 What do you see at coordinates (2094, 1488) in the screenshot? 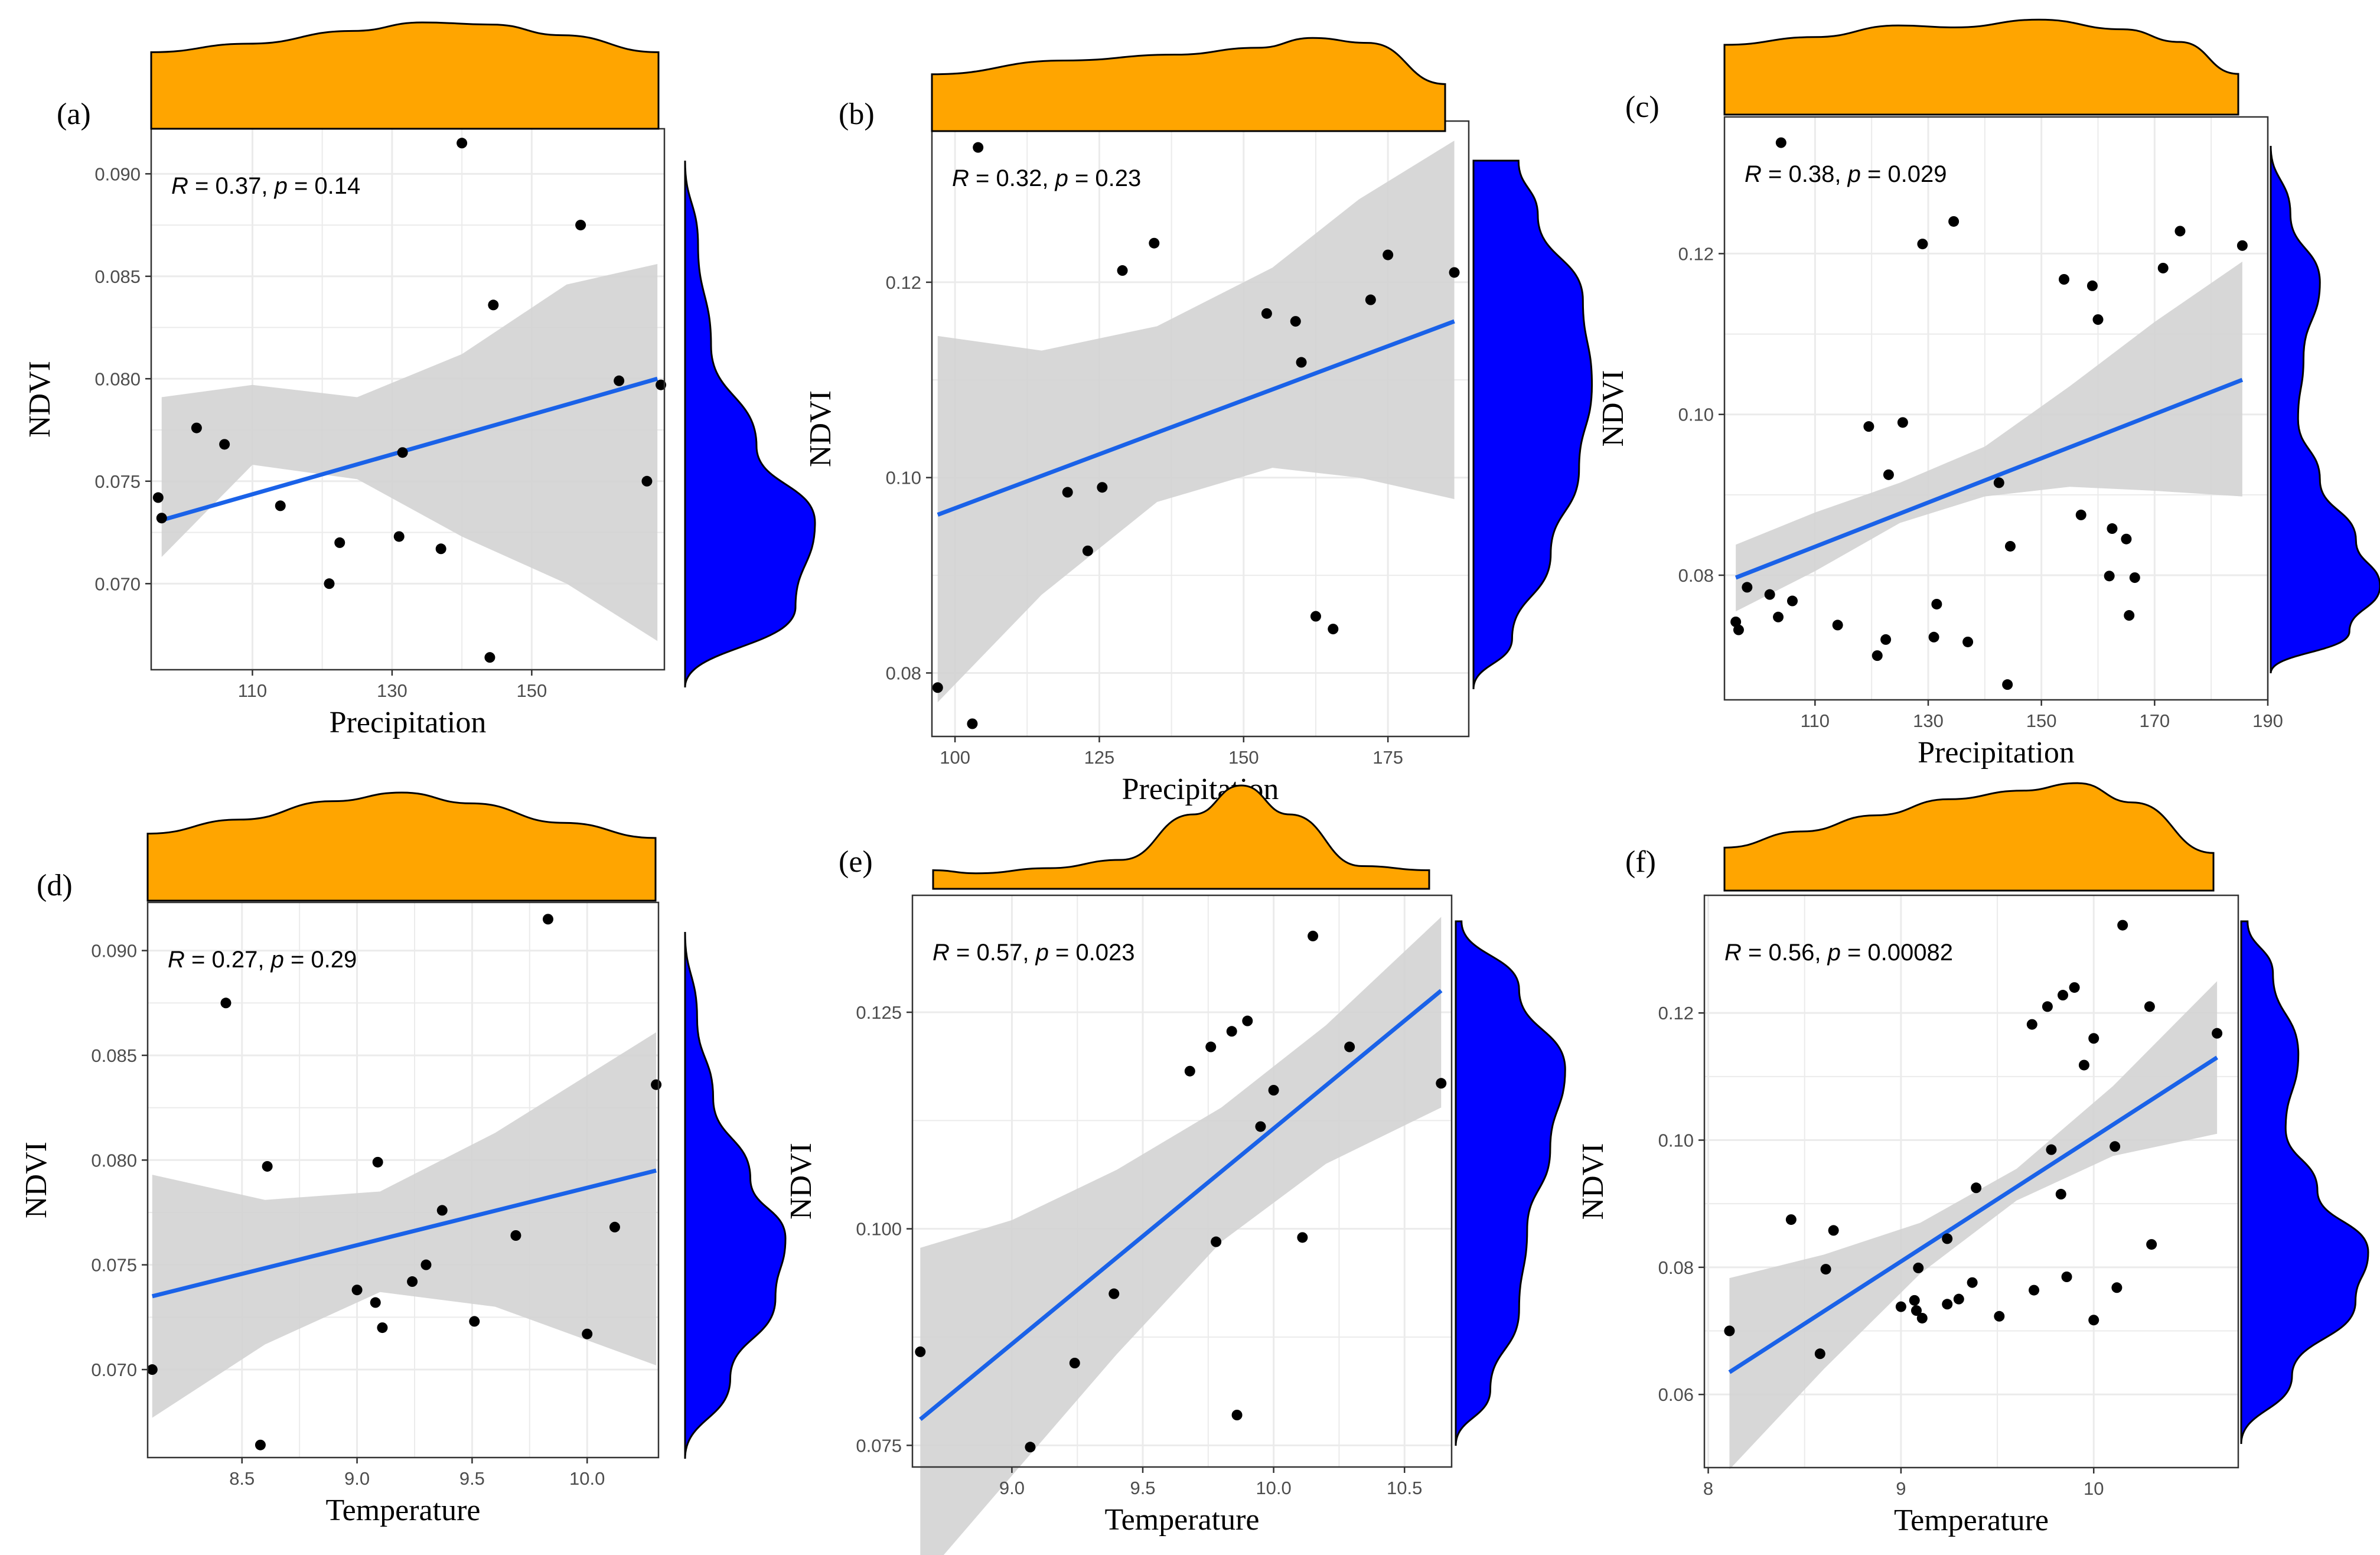
I see `x-tick-label: 10` at bounding box center [2094, 1488].